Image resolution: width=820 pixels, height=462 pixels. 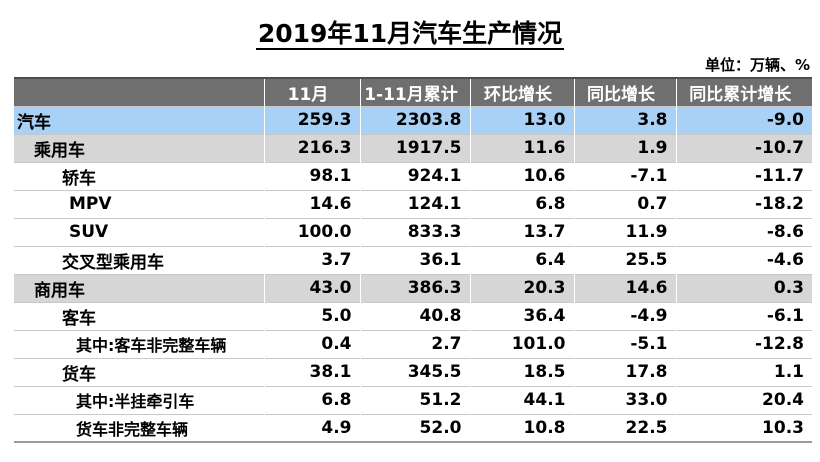 What do you see at coordinates (415, 259) in the screenshot?
I see `cell-cumulative: 36.1` at bounding box center [415, 259].